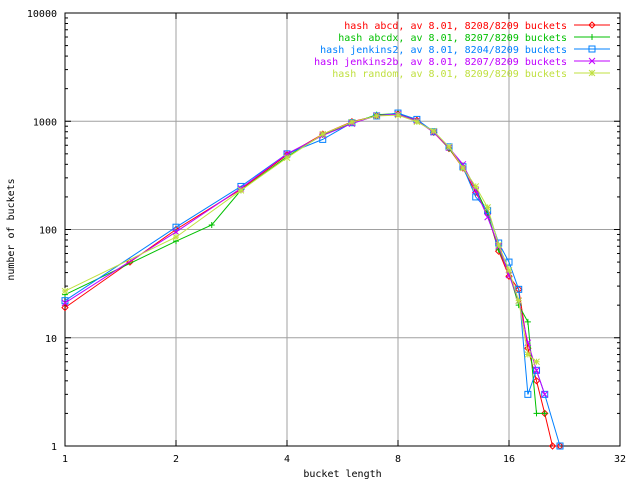 This screenshot has width=640, height=480. What do you see at coordinates (45, 122) in the screenshot?
I see `y-tick-label: 1000` at bounding box center [45, 122].